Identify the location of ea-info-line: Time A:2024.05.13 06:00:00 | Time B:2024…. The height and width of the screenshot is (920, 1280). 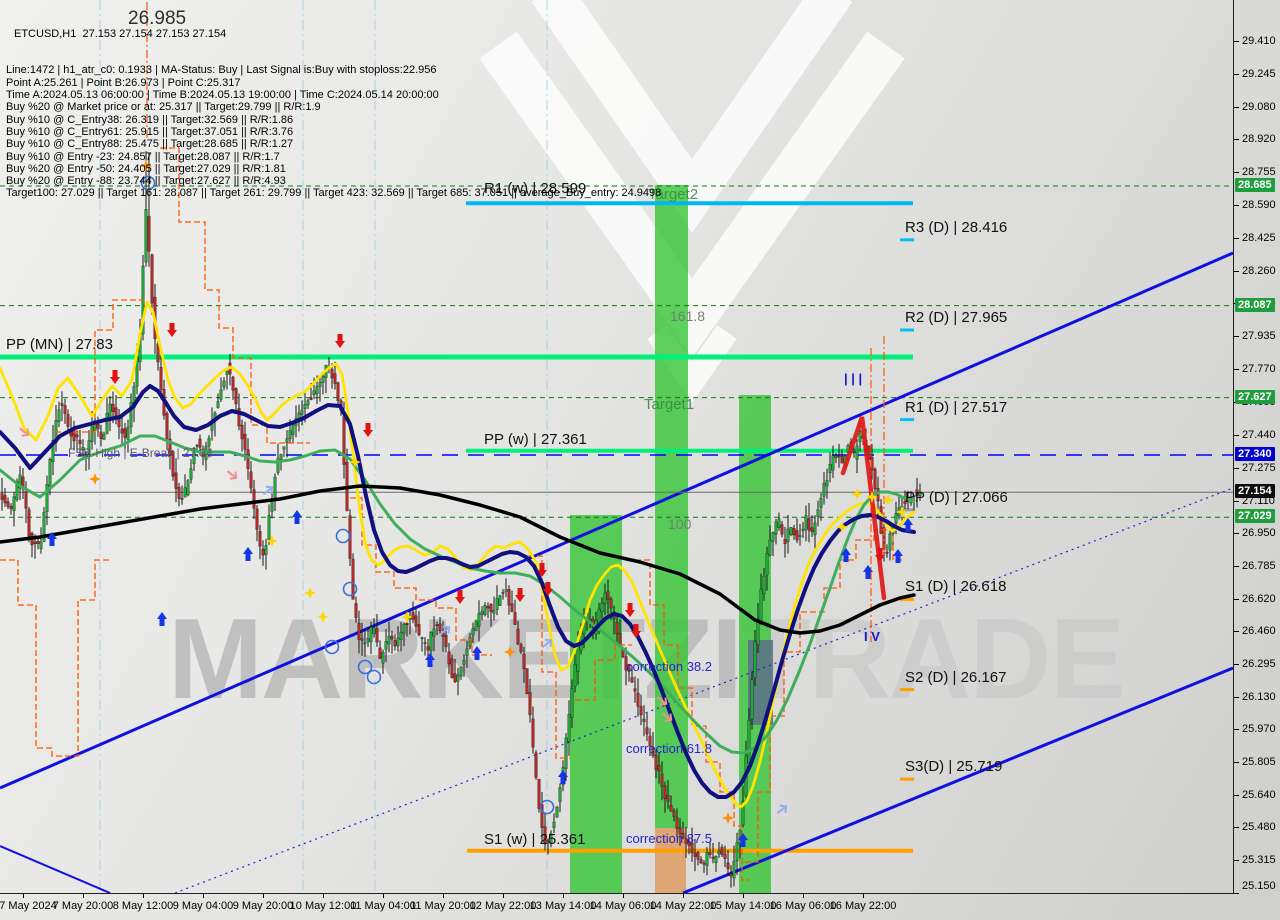
(222, 95).